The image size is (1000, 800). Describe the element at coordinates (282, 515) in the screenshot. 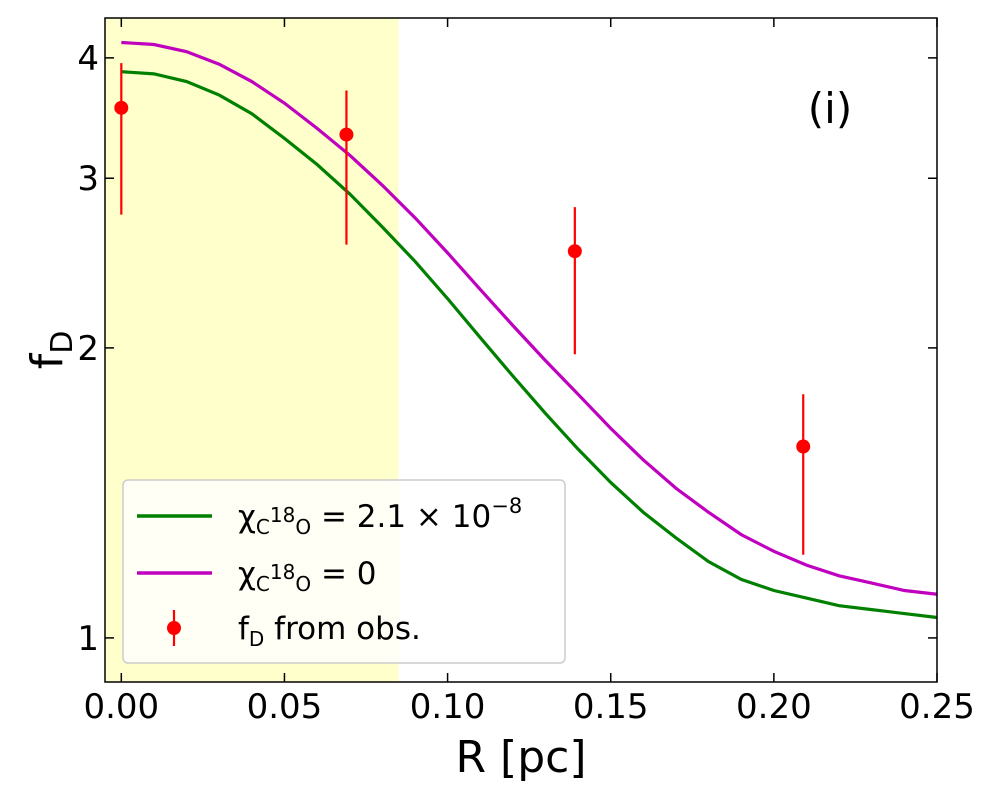

I see `legend-sup-0: 18` at that location.